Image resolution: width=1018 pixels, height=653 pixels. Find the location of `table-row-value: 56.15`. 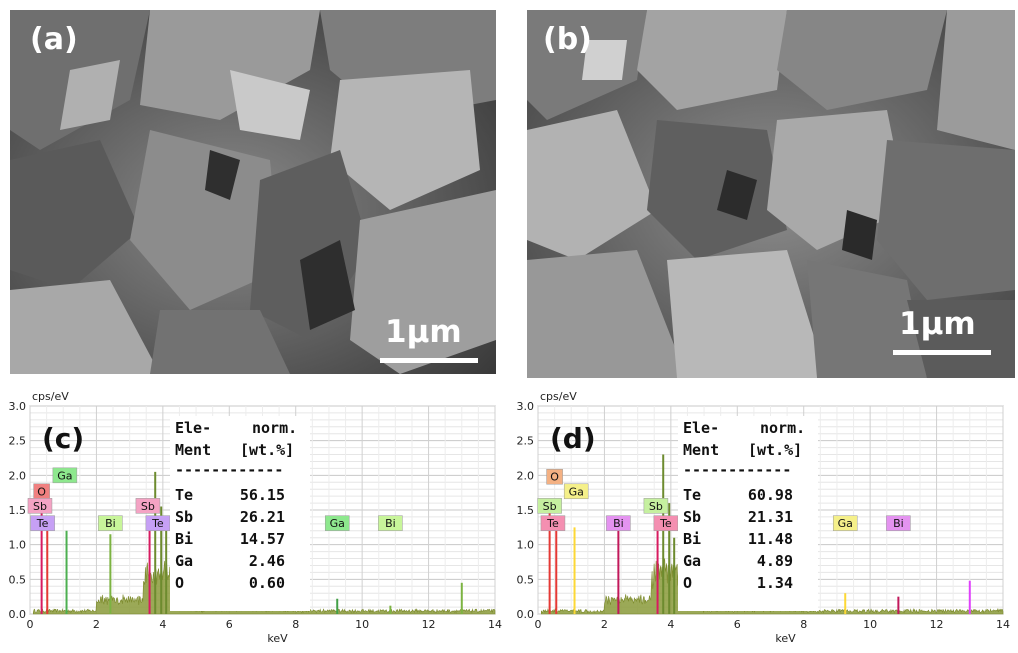

table-row-value: 56.15 is located at coordinates (262, 495).